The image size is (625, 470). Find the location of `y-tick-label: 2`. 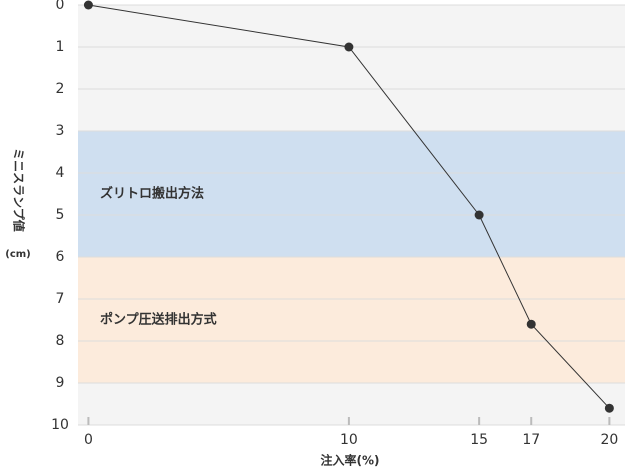

y-tick-label: 2 is located at coordinates (60, 89).